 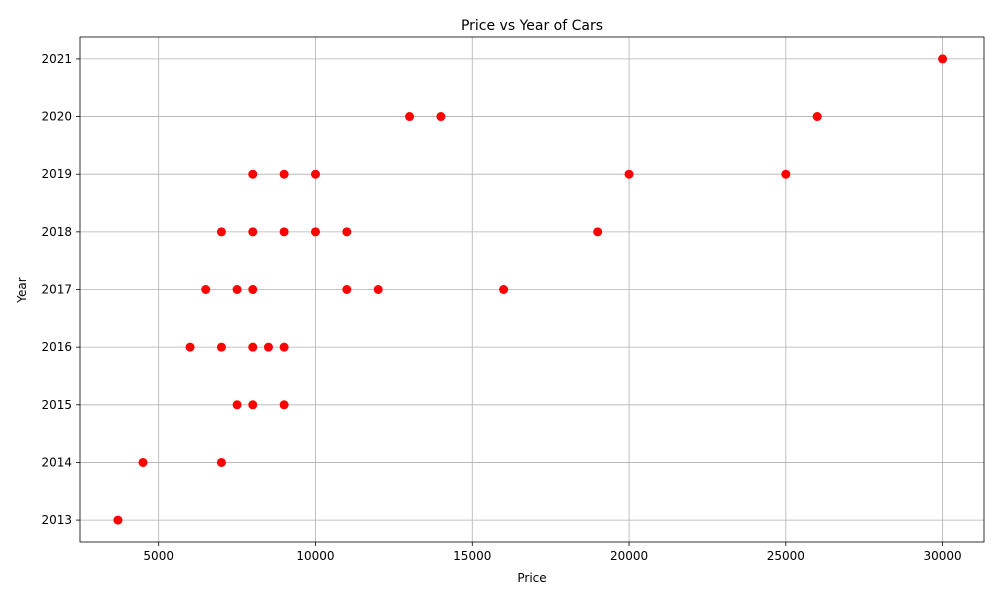 What do you see at coordinates (472, 556) in the screenshot?
I see `x-tick-label: 15000` at bounding box center [472, 556].